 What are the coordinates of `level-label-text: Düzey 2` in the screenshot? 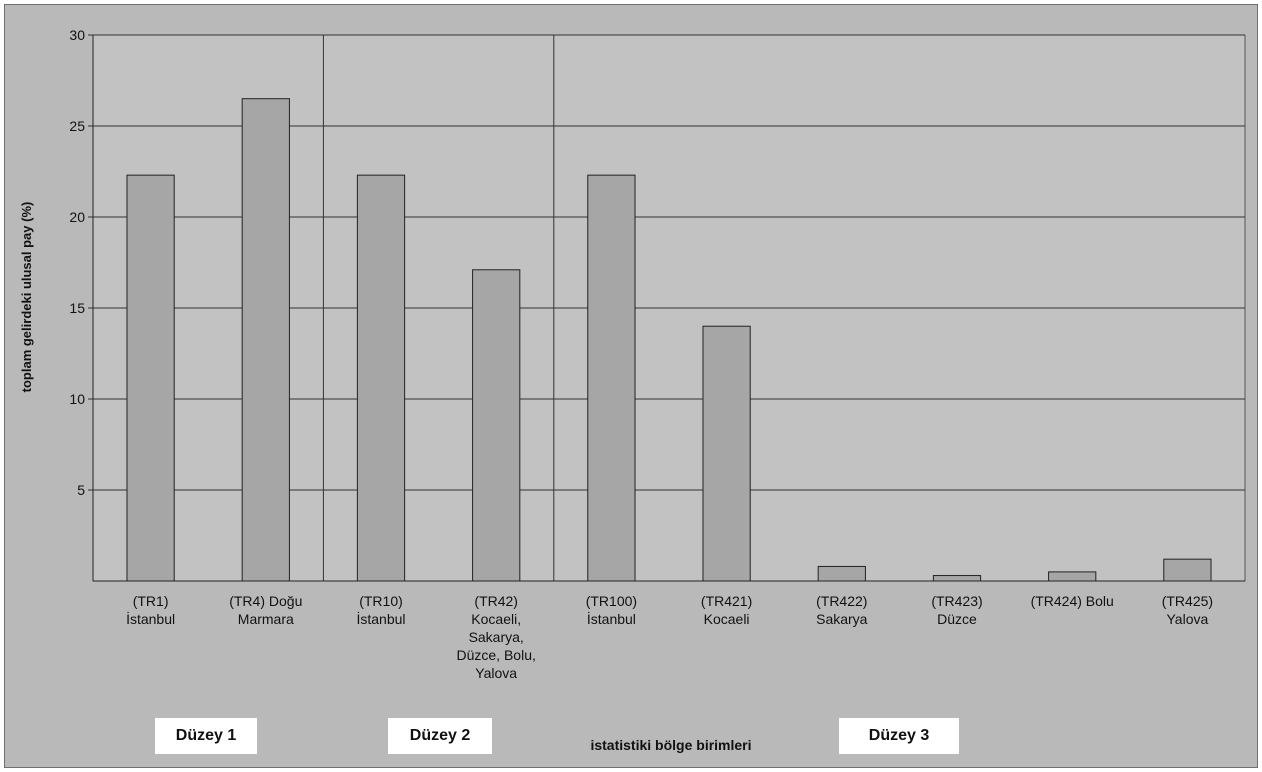 It's located at (440, 735).